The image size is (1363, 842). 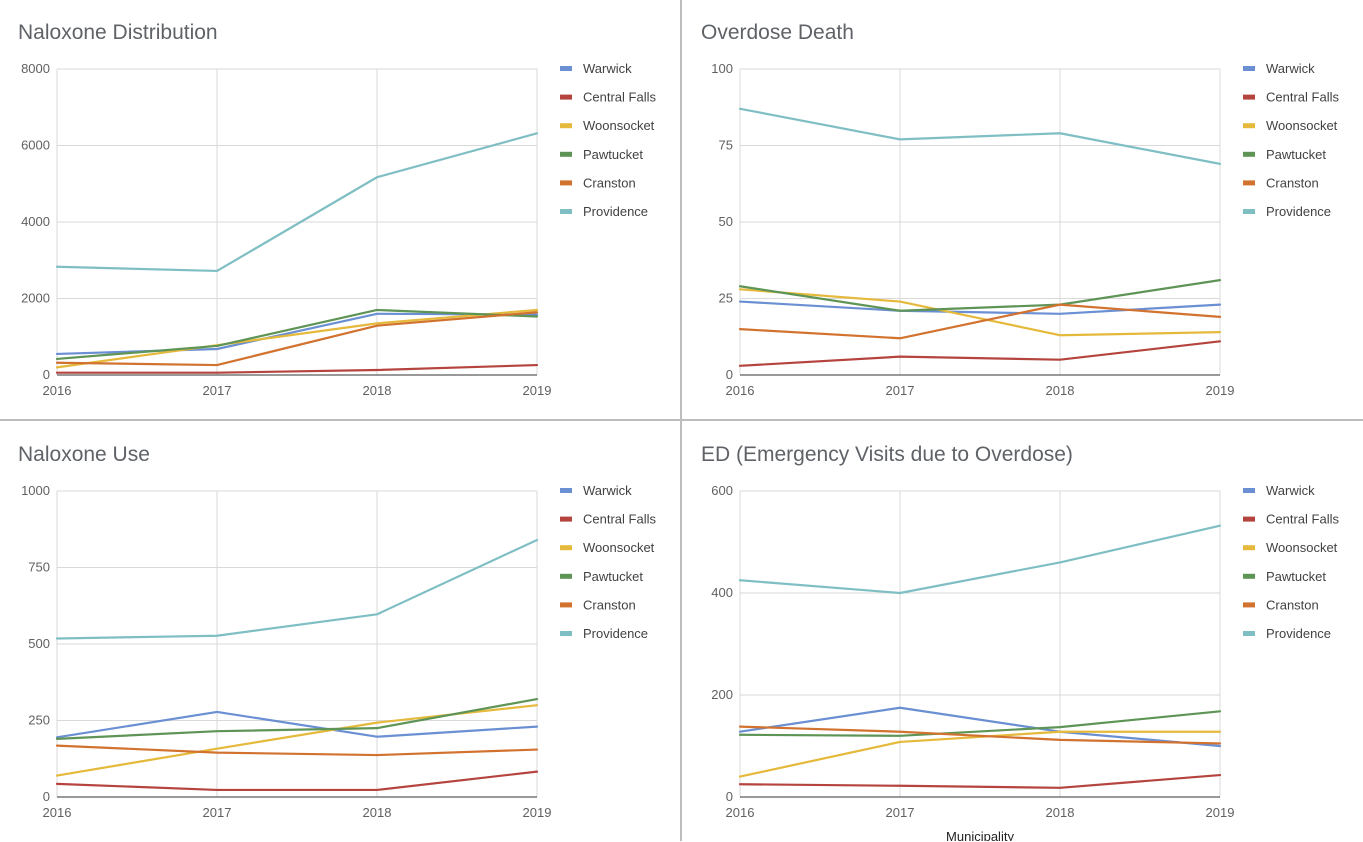 I want to click on y-tick-label: 250, so click(x=39, y=720).